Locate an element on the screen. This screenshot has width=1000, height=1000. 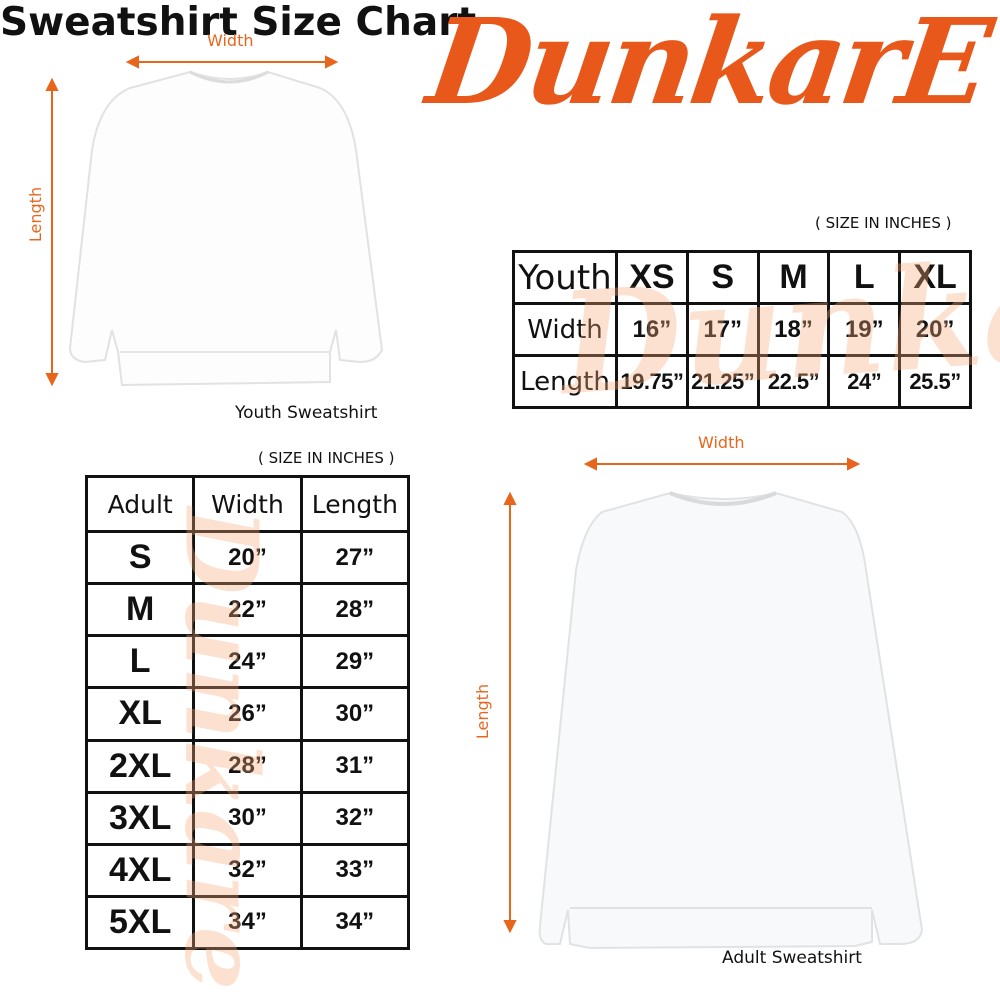
value-cell: 18” is located at coordinates (793, 329).